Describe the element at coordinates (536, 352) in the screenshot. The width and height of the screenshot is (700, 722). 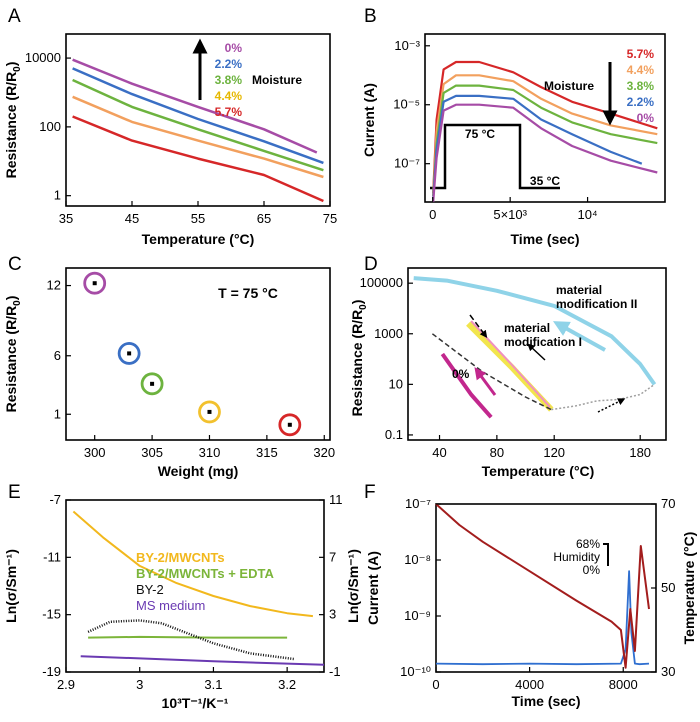
I see `d-yellow-arrow` at that location.